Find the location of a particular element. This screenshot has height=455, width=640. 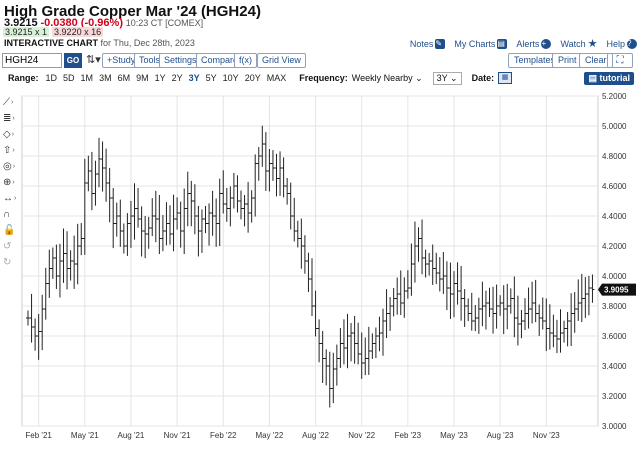

chart-date: for Thu, Dec 28th, 2023 is located at coordinates (147, 43).